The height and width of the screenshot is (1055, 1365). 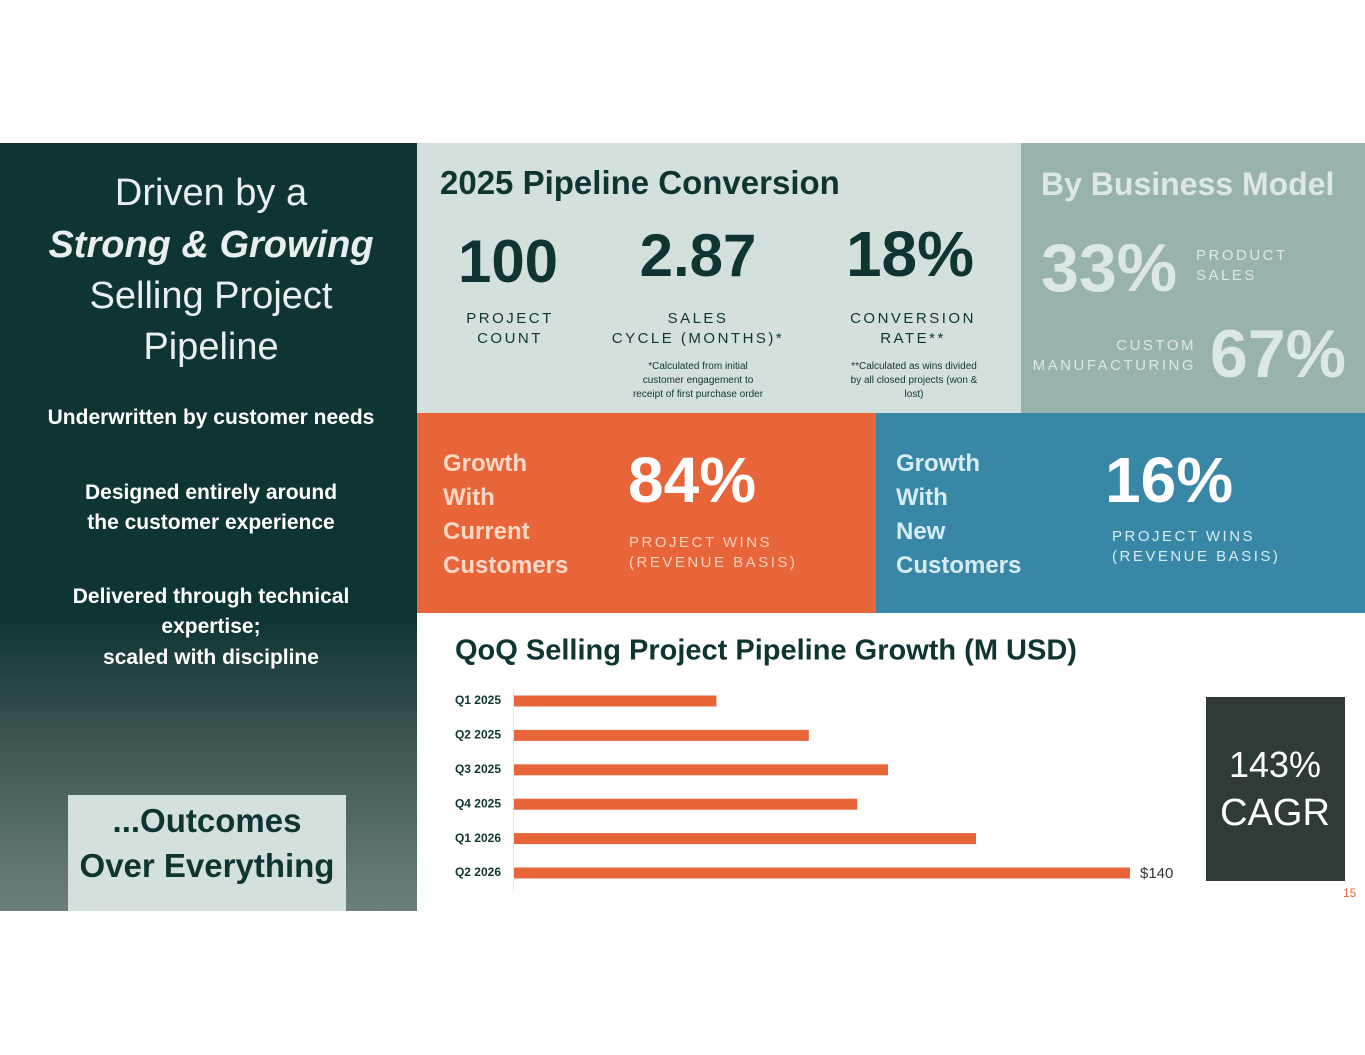 What do you see at coordinates (211, 296) in the screenshot?
I see `heading-line: Selling Project` at bounding box center [211, 296].